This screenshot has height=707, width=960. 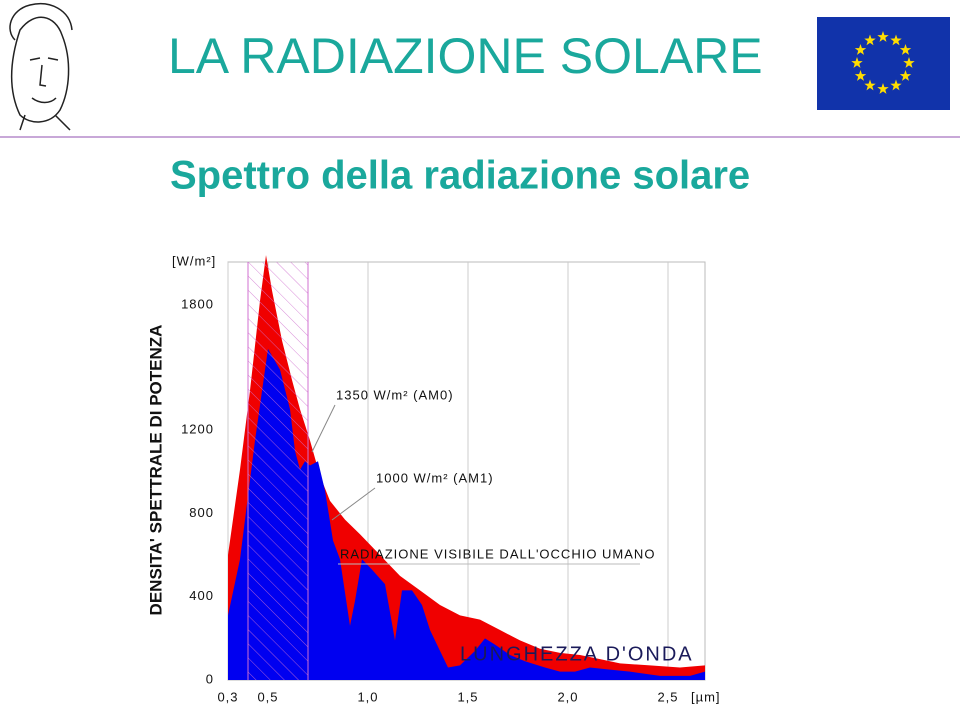 What do you see at coordinates (41, 67) in the screenshot?
I see `caricature` at bounding box center [41, 67].